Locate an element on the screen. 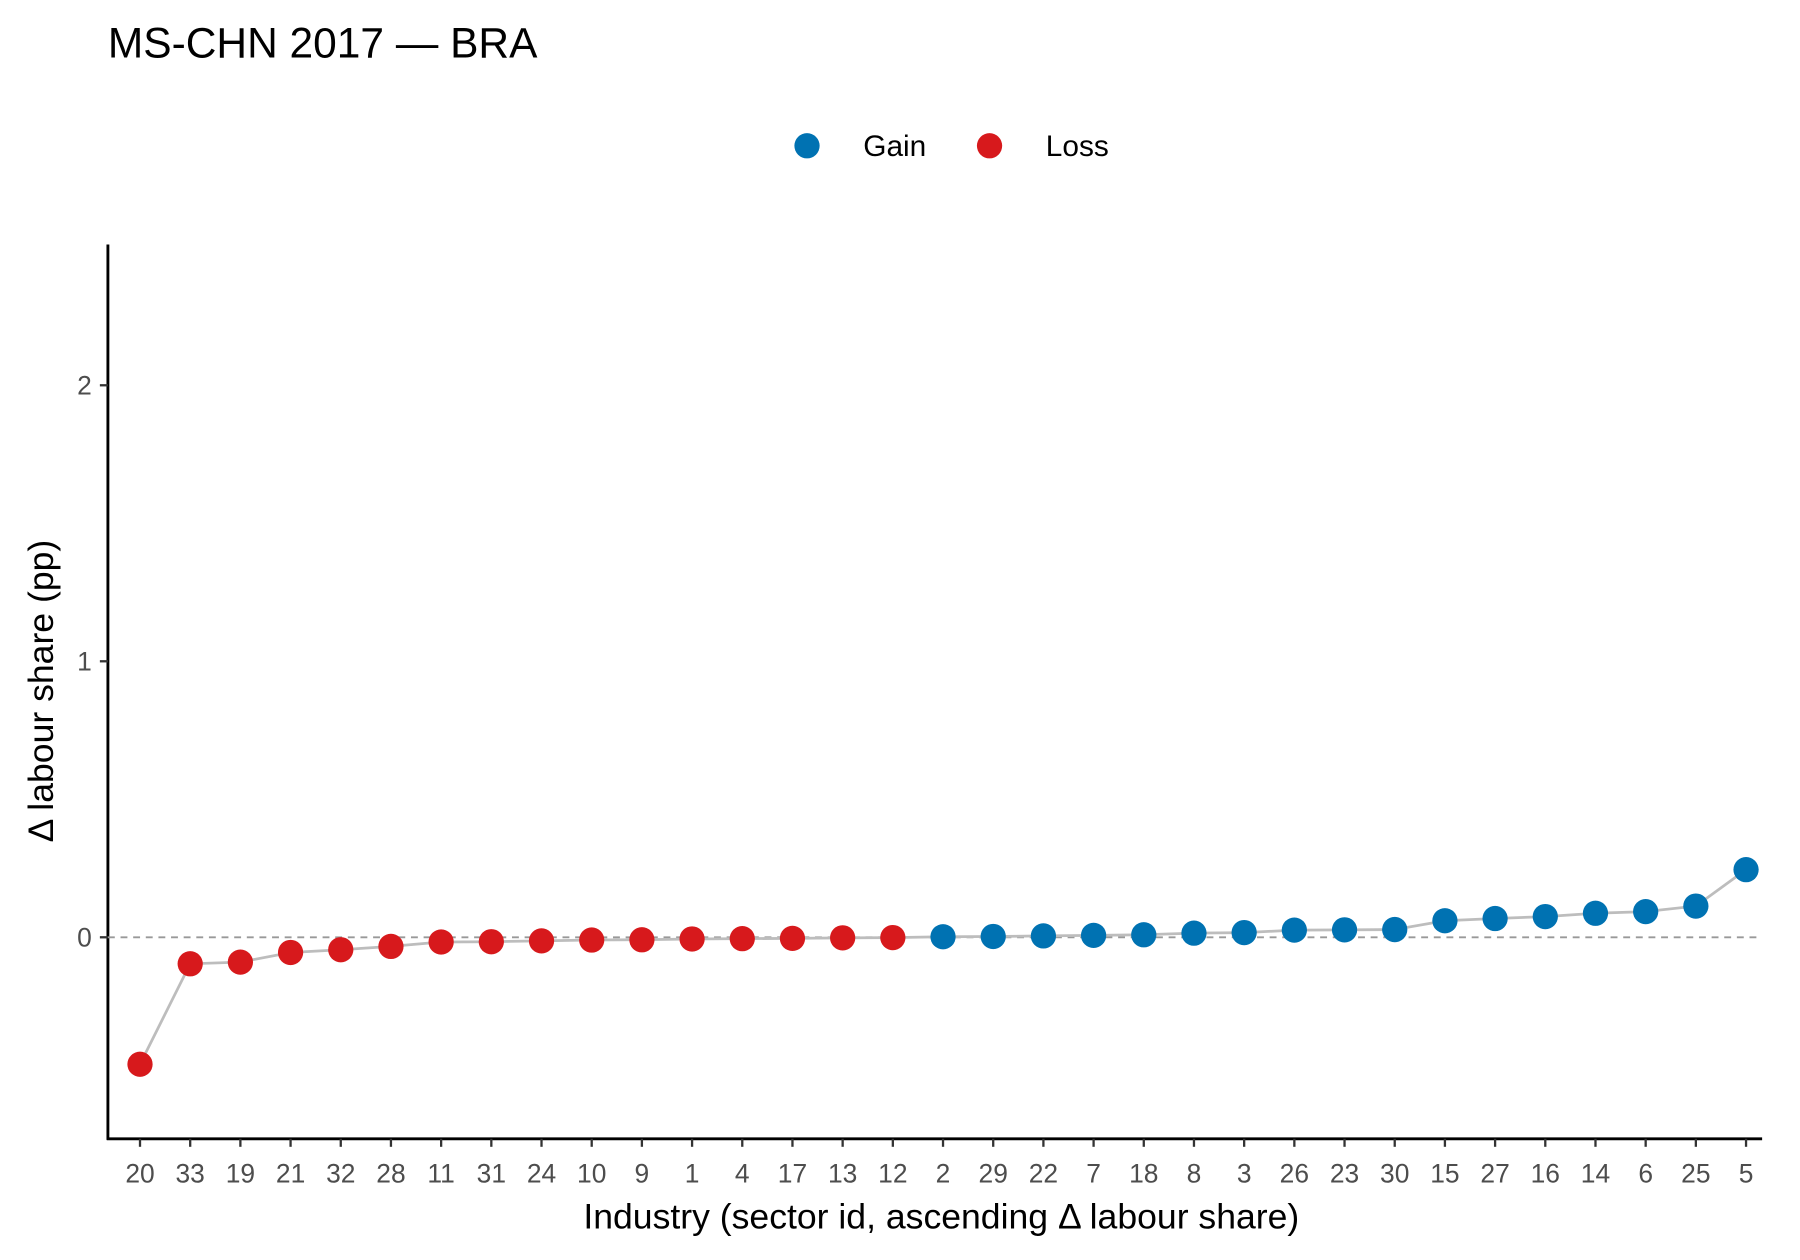  x-tick-label: 17 is located at coordinates (792, 1173).